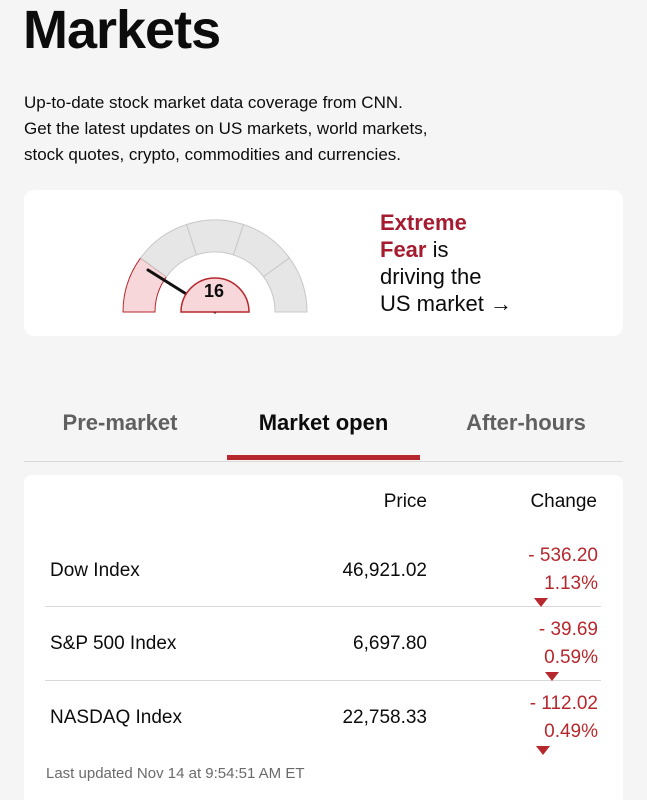 Image resolution: width=647 pixels, height=800 pixels. Describe the element at coordinates (95, 570) in the screenshot. I see `index-name: Dow Index` at that location.